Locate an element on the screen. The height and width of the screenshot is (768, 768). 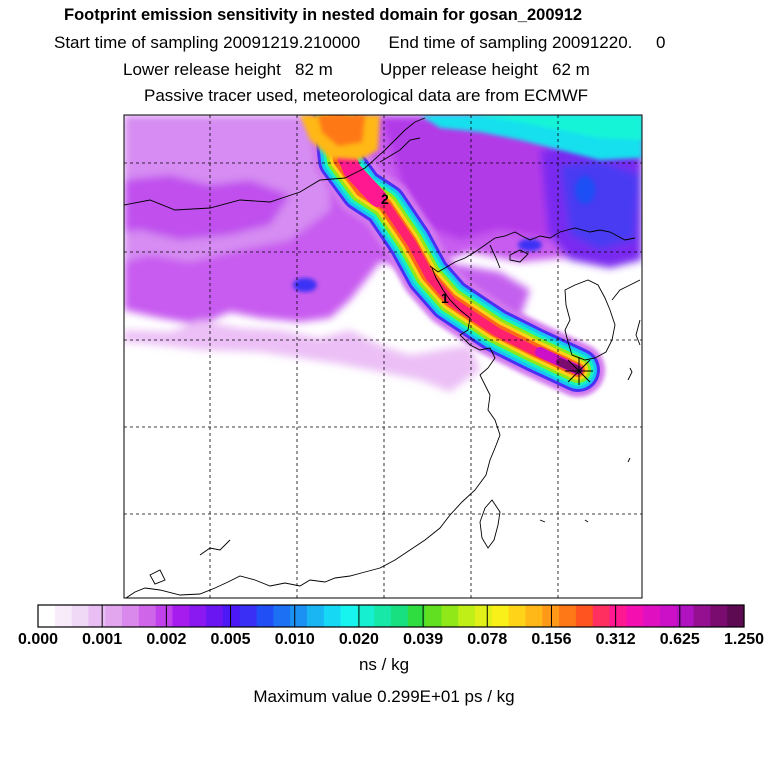
colorbar-tick-label: 0.001 is located at coordinates (102, 639).